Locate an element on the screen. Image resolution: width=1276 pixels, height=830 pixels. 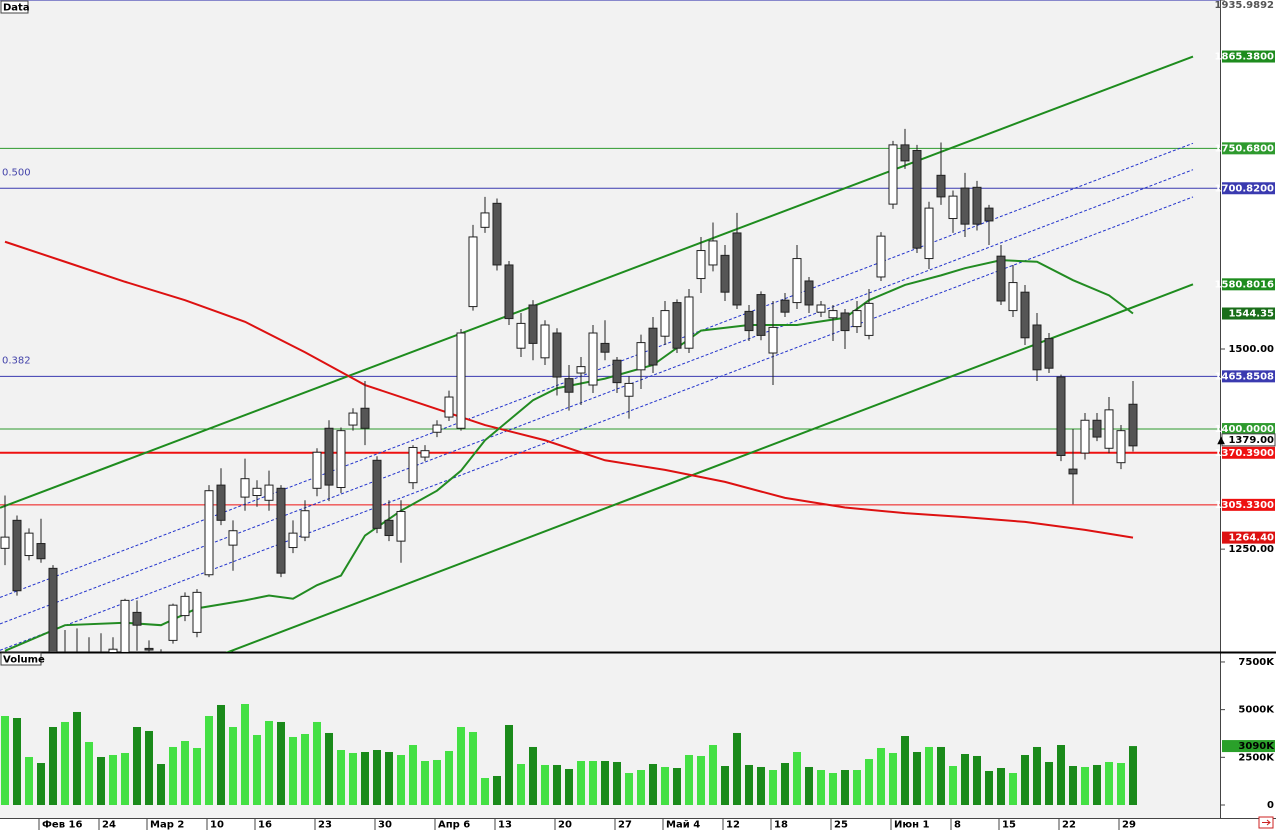
x-tick-label: 15 is located at coordinates (1009, 825).